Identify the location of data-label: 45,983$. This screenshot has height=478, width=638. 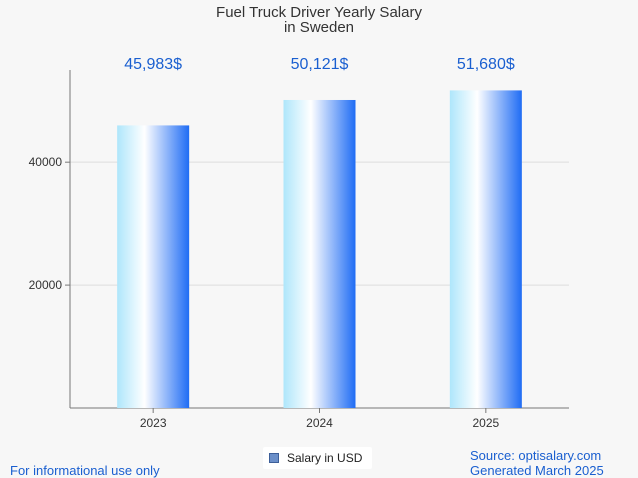
(153, 64).